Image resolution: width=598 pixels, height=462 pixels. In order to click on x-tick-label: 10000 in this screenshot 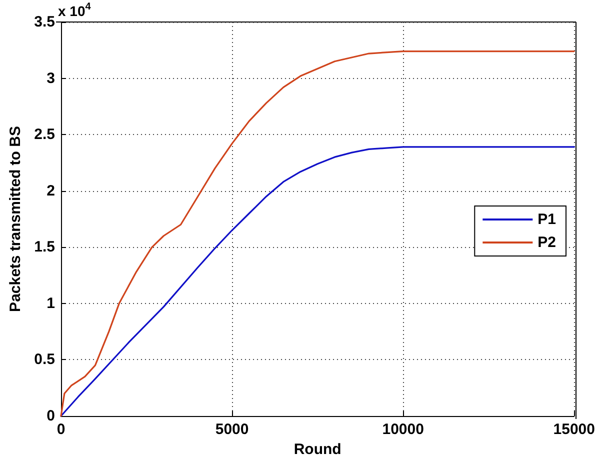, I will do `click(403, 429)`.